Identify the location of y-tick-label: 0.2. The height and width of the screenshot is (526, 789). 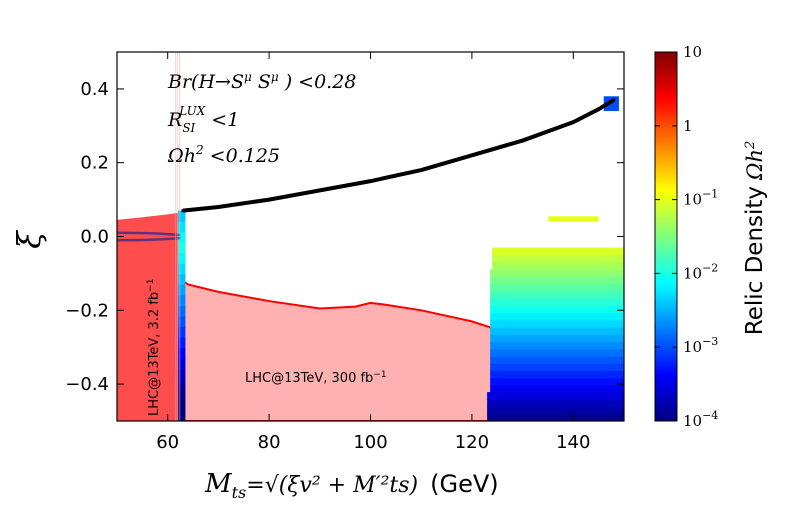
(94, 163).